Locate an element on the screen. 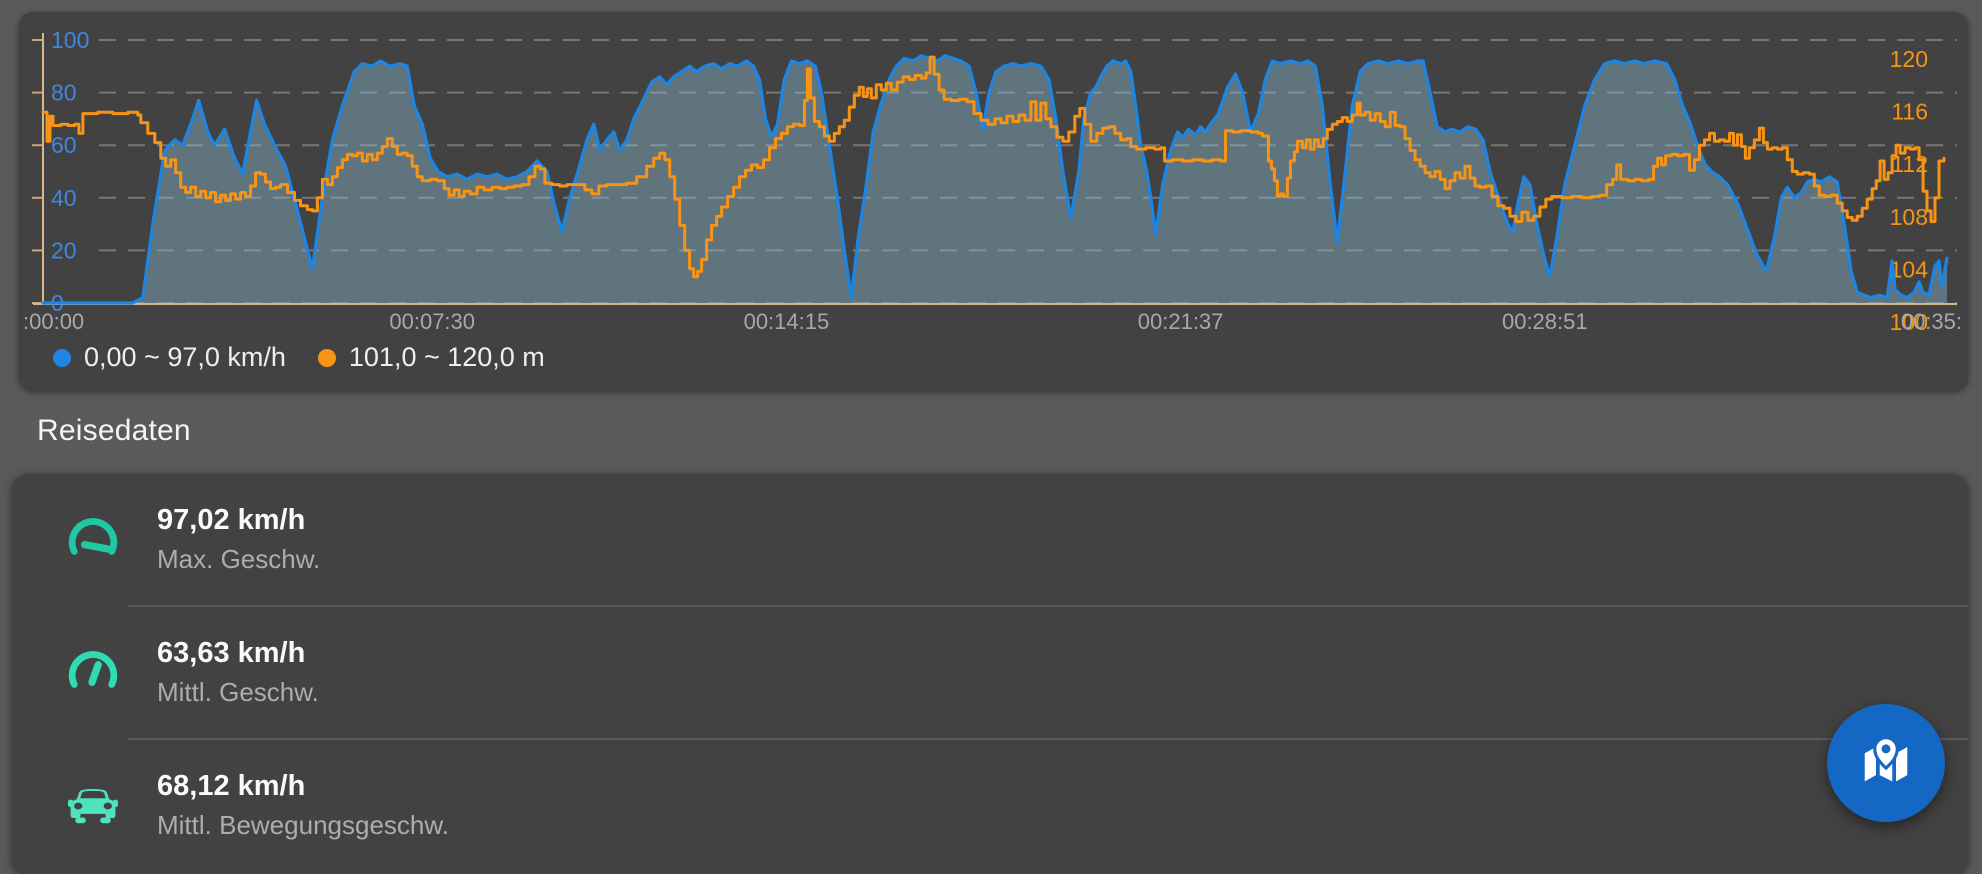 The height and width of the screenshot is (874, 1982). svg-text: 20 is located at coordinates (64, 250).